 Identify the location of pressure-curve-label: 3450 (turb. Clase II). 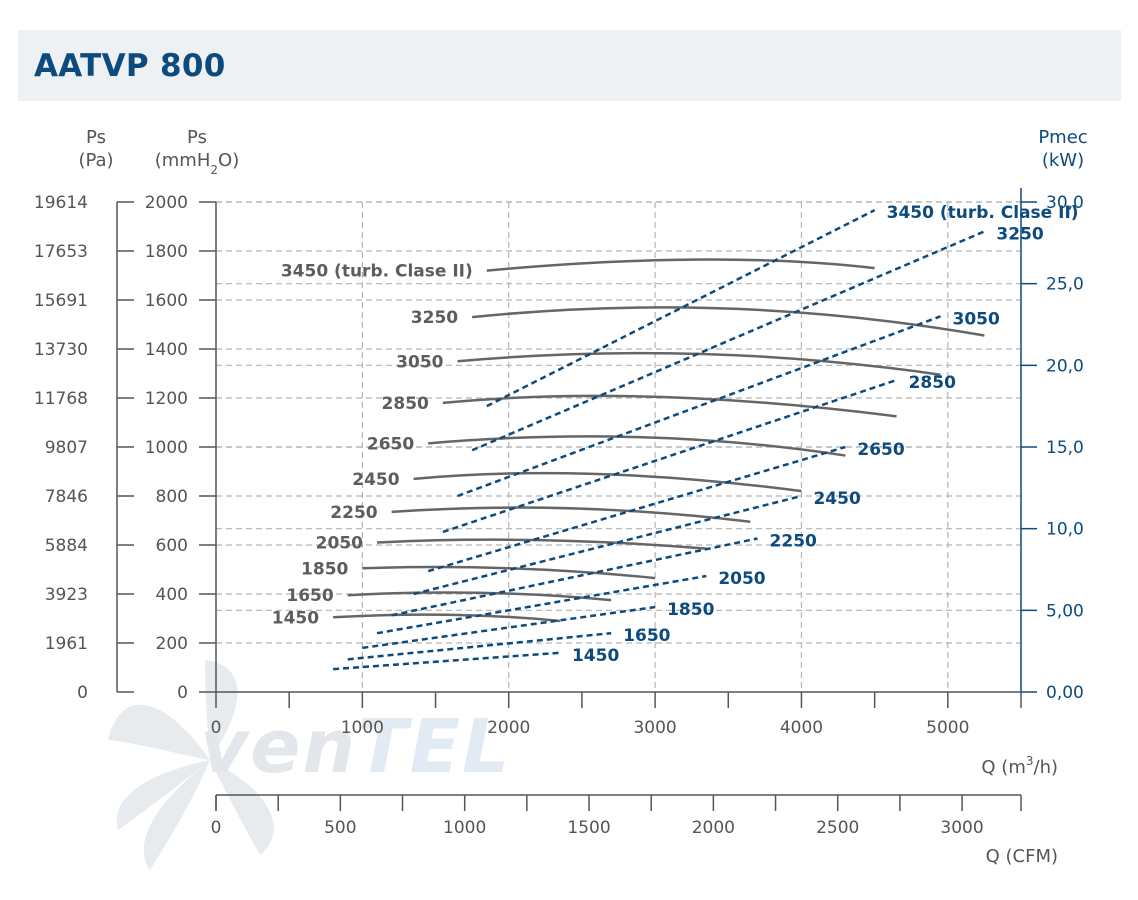
(377, 272).